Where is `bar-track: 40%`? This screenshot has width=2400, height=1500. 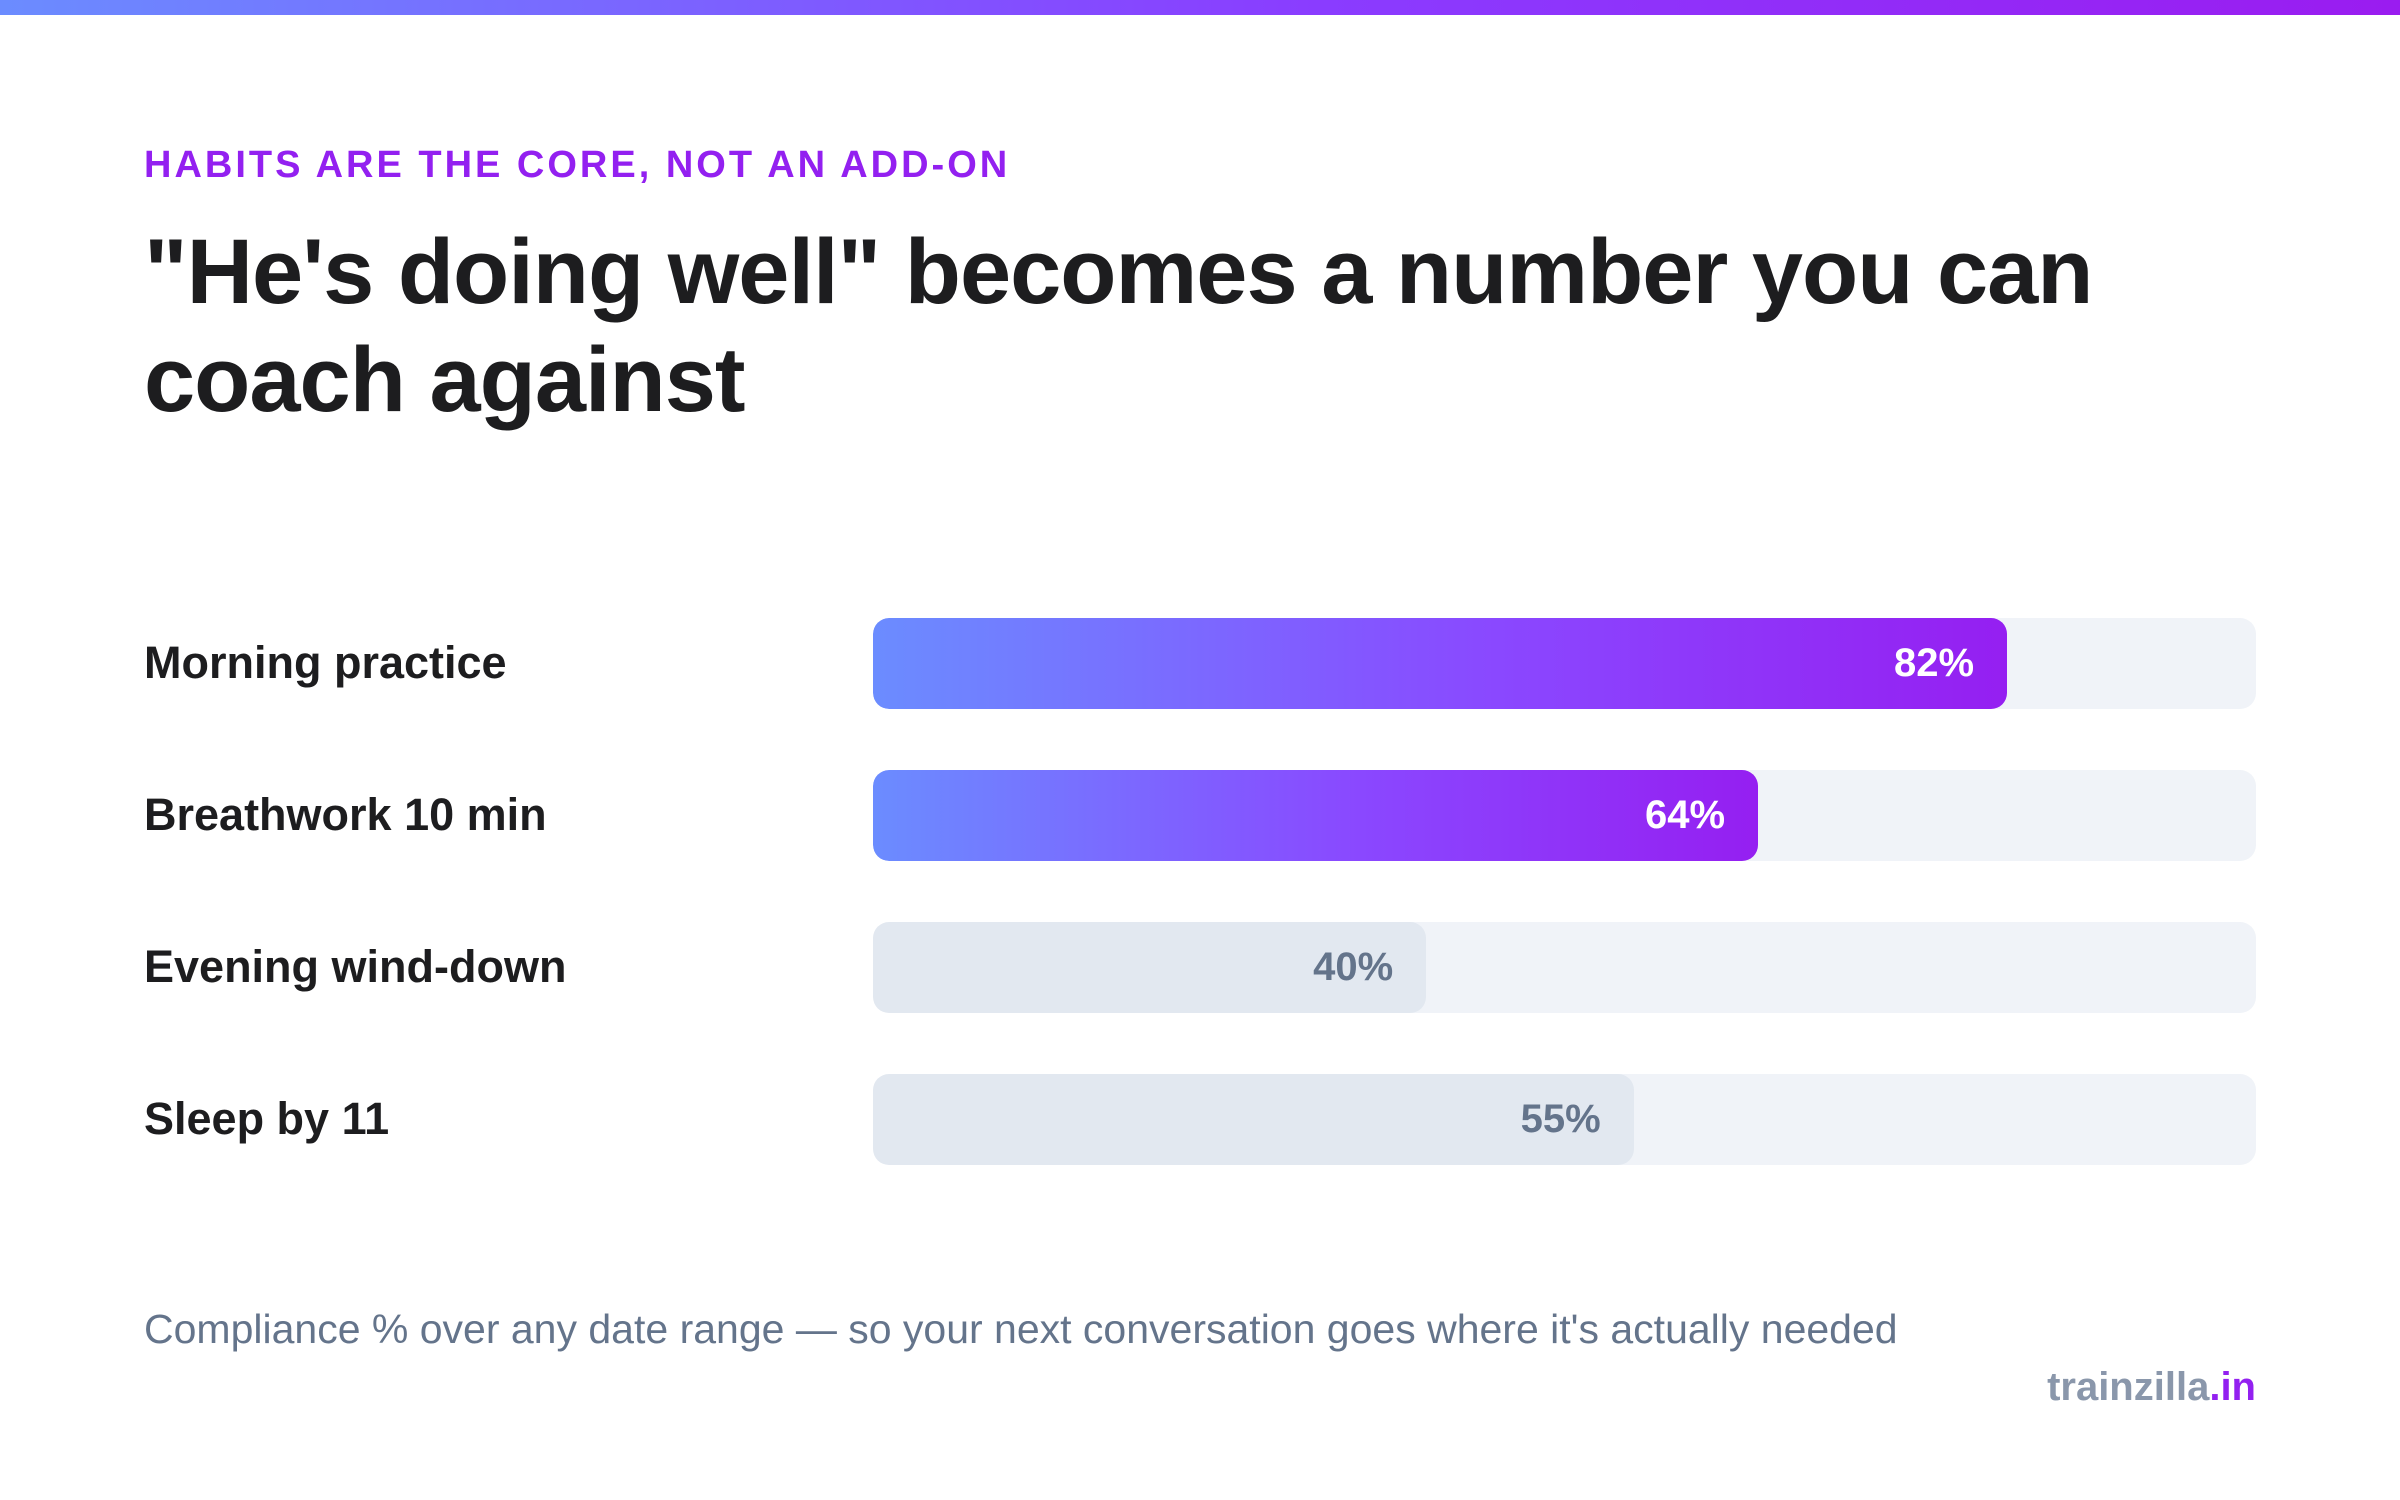 bar-track: 40% is located at coordinates (1564, 967).